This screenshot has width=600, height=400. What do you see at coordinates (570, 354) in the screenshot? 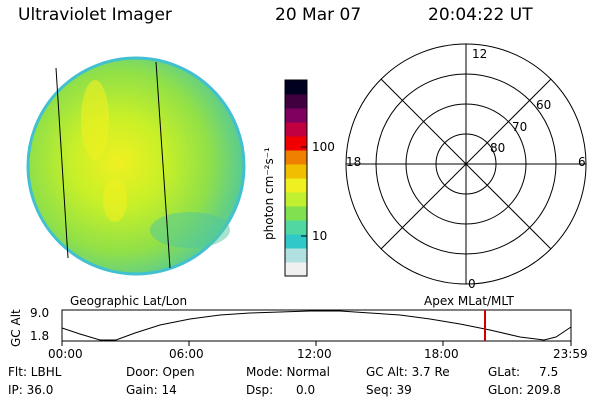
I see `altitude-x-tick-2359: 23:59` at bounding box center [570, 354].